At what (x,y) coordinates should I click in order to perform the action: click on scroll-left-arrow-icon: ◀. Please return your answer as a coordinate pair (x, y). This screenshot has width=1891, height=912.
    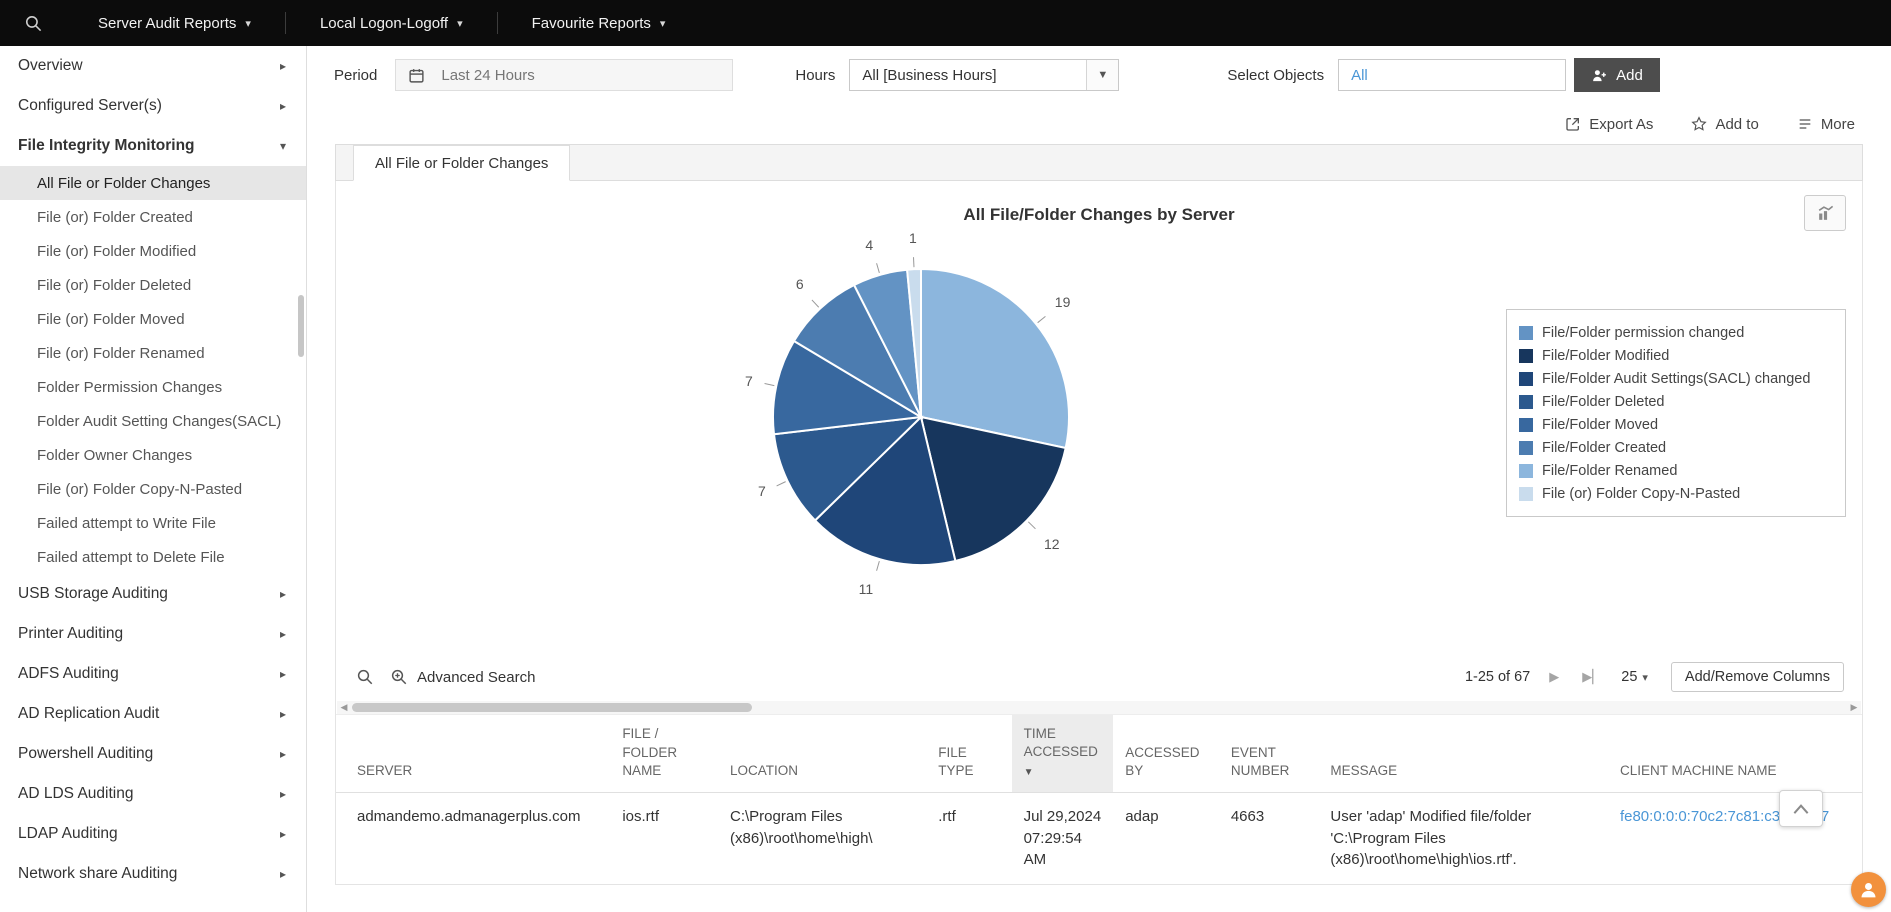
    Looking at the image, I should click on (344, 707).